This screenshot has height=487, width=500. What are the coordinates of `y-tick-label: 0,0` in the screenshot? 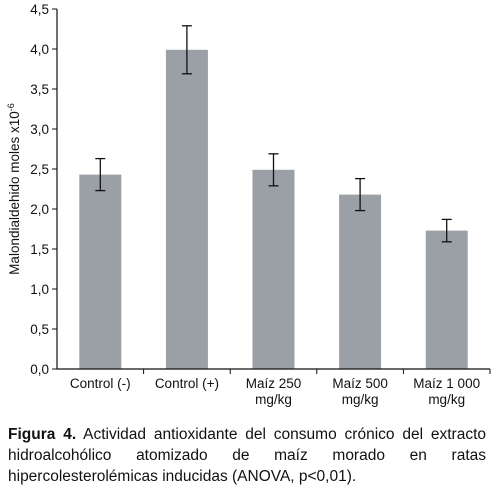 It's located at (39, 369).